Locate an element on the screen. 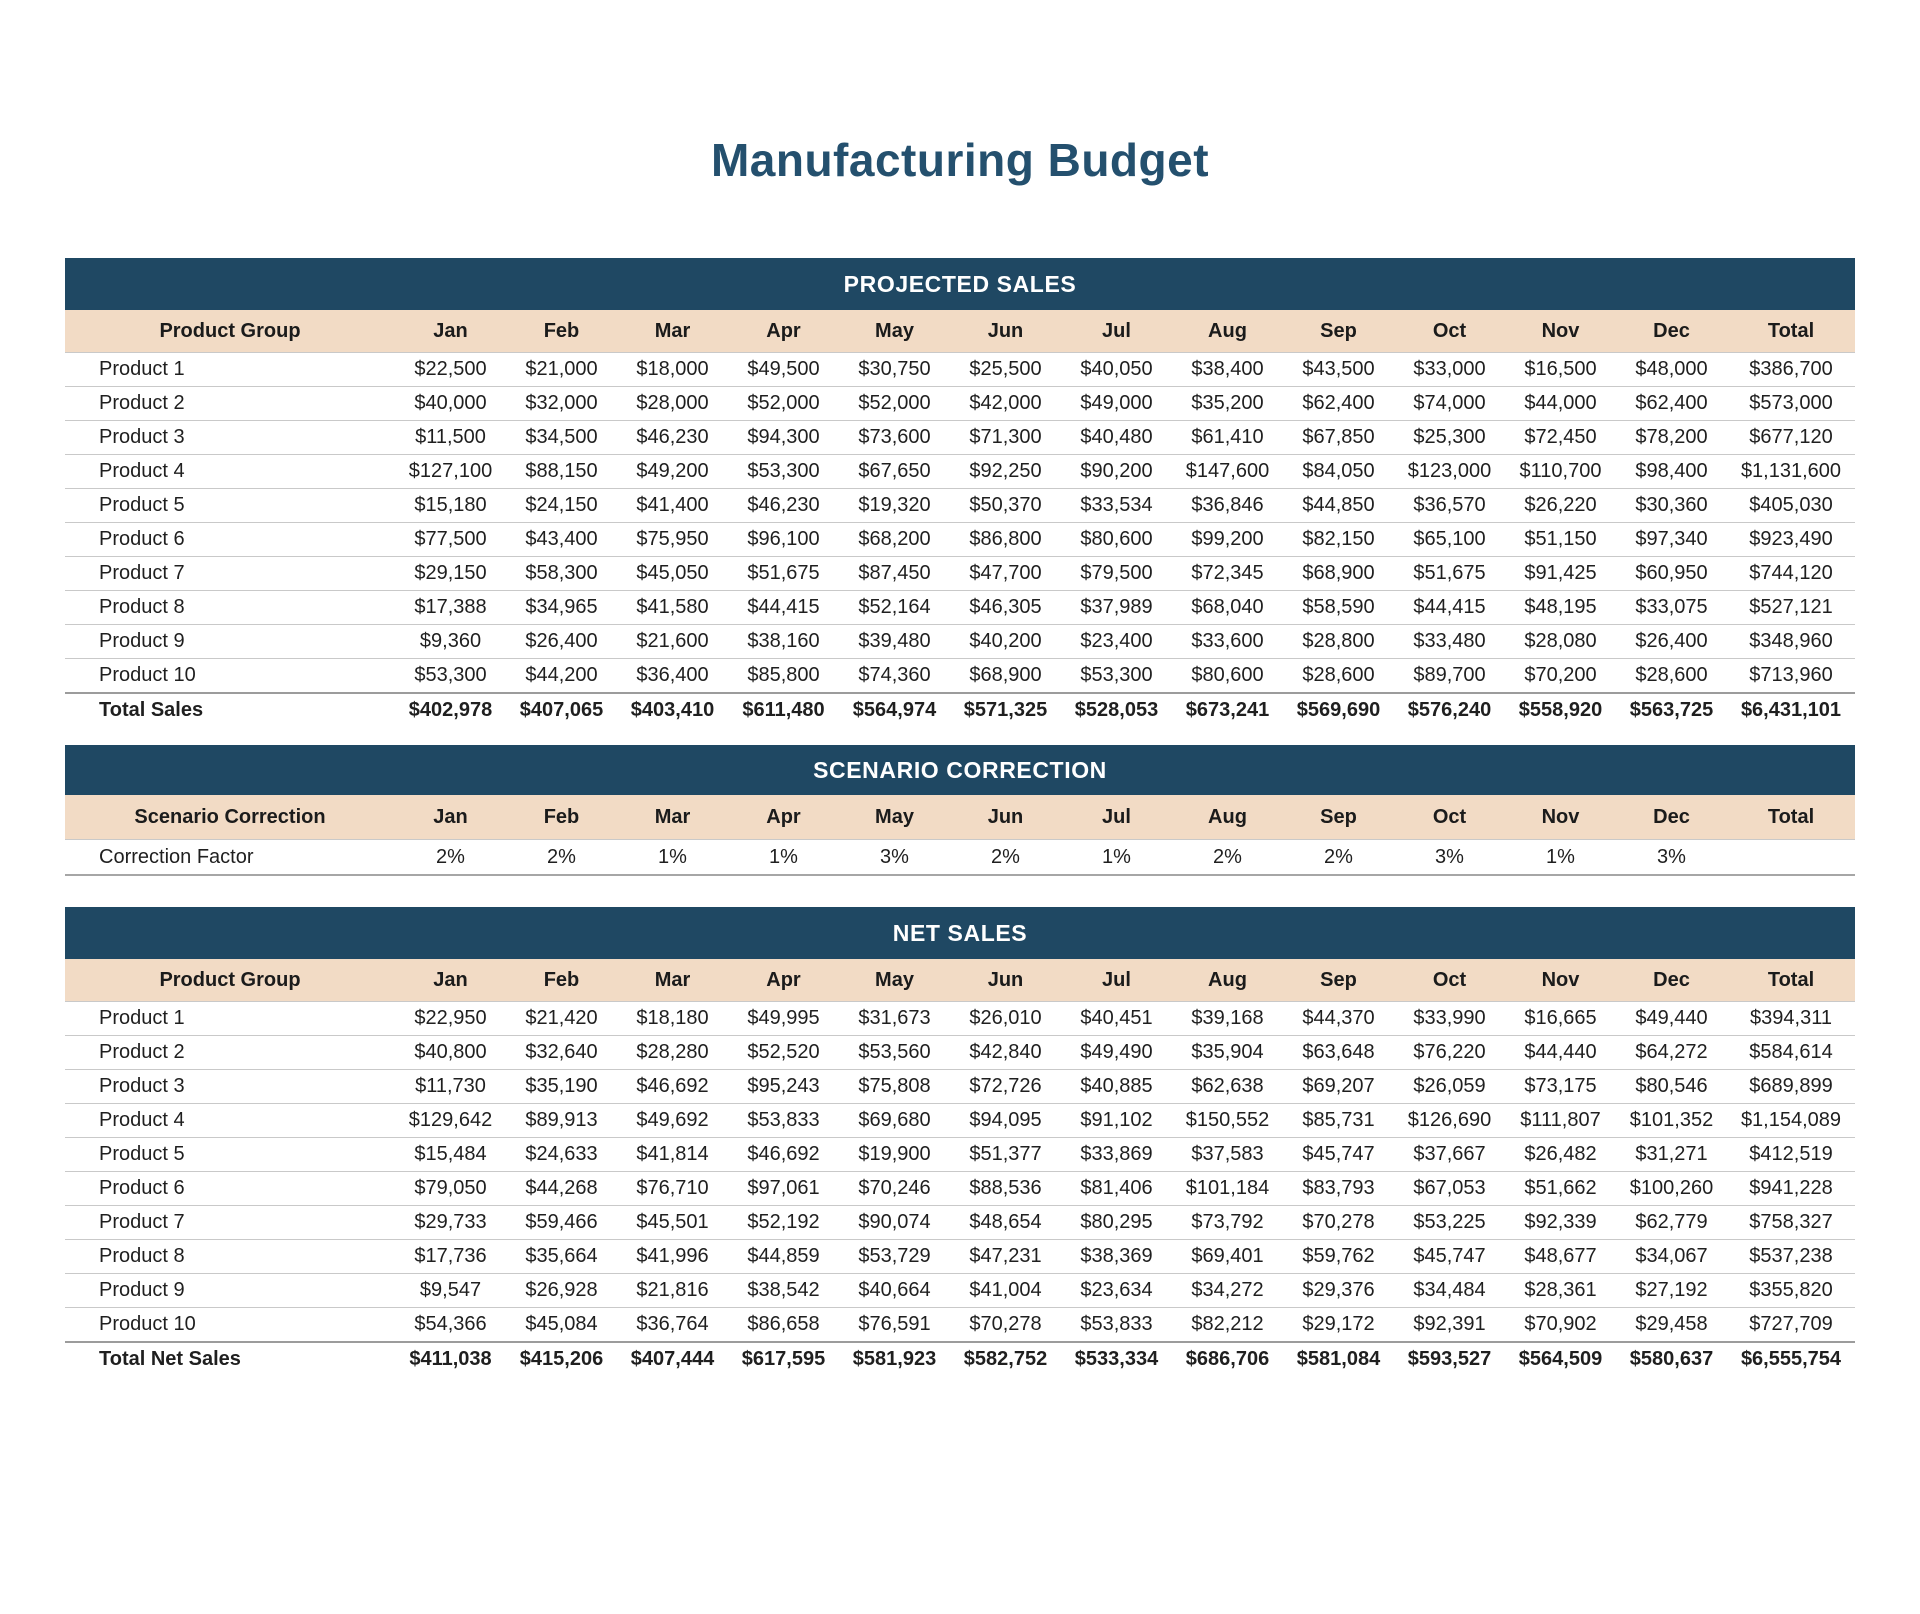  cell: $82,212 is located at coordinates (1227, 1325).